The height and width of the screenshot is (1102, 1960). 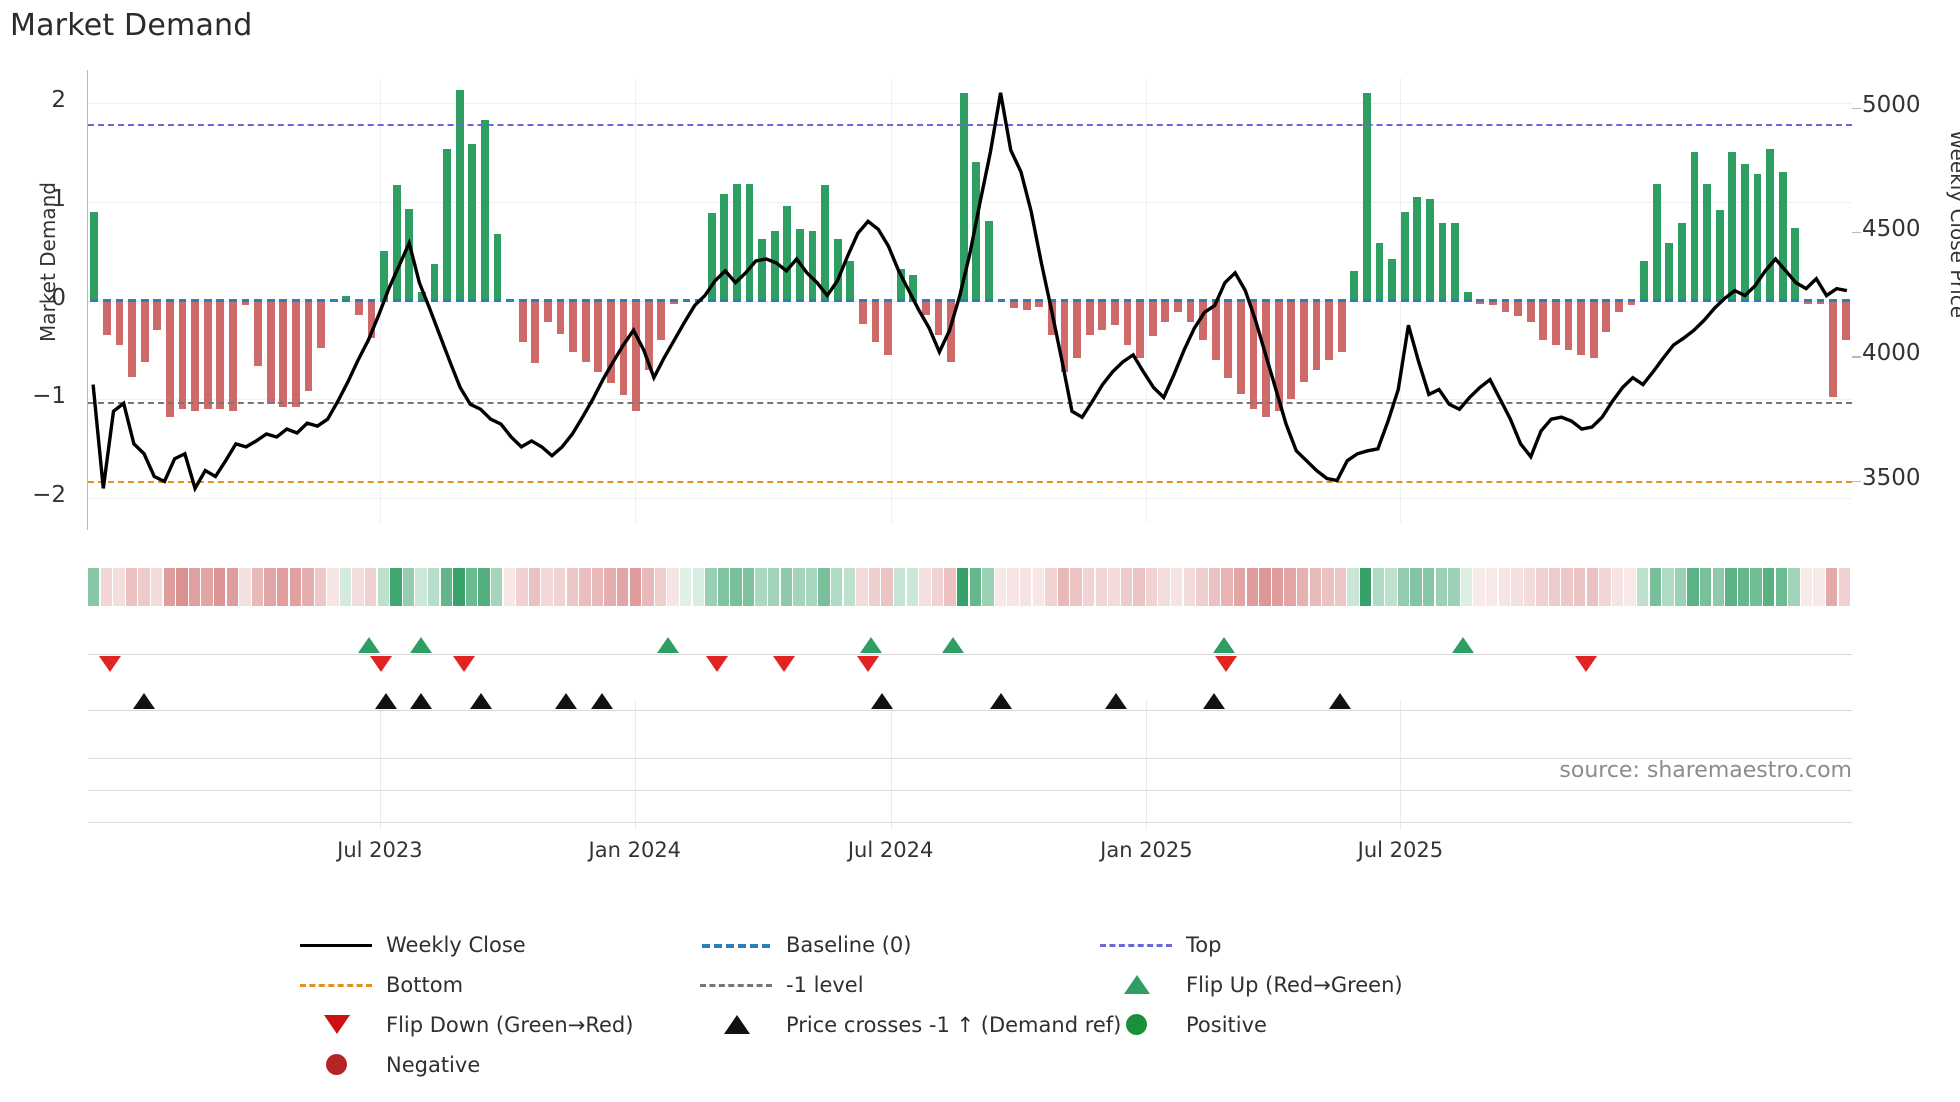 What do you see at coordinates (490, 945) in the screenshot?
I see `legend-item: Weekly Close` at bounding box center [490, 945].